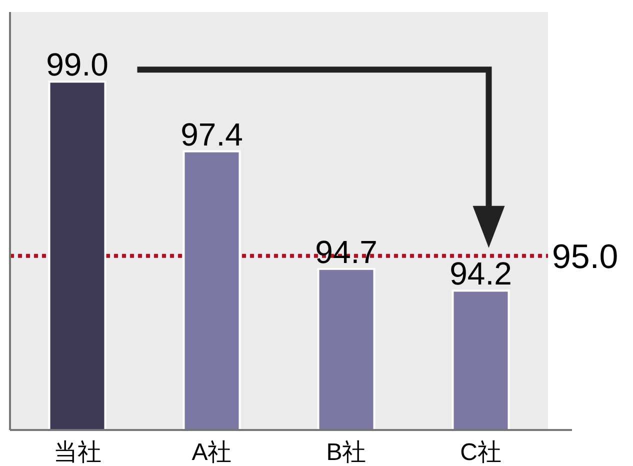 The image size is (633, 466). Describe the element at coordinates (77, 452) in the screenshot. I see `x-tick-label: 当社` at that location.